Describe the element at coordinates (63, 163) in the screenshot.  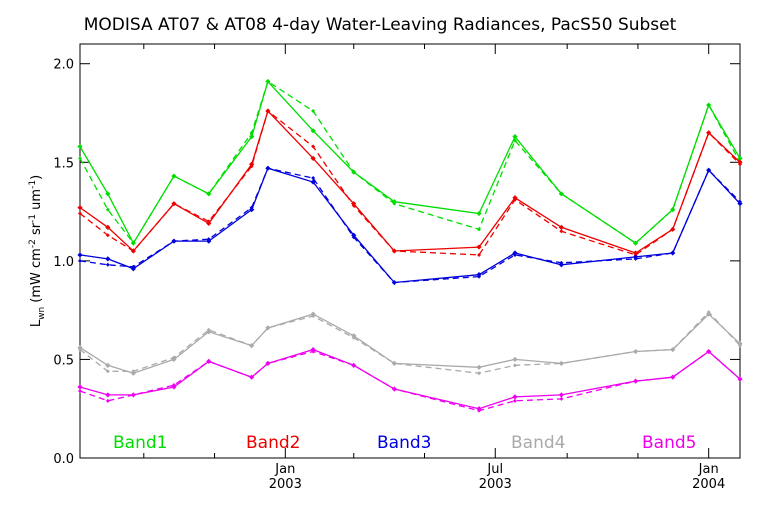
I see `y-tick-label: 1.5` at that location.